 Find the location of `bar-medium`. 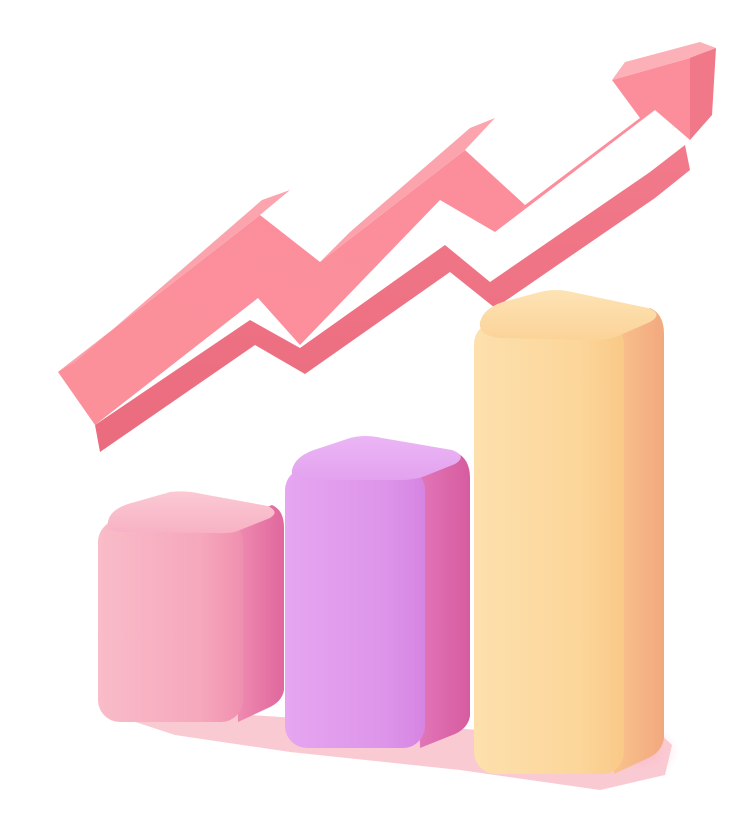

bar-medium is located at coordinates (377, 592).